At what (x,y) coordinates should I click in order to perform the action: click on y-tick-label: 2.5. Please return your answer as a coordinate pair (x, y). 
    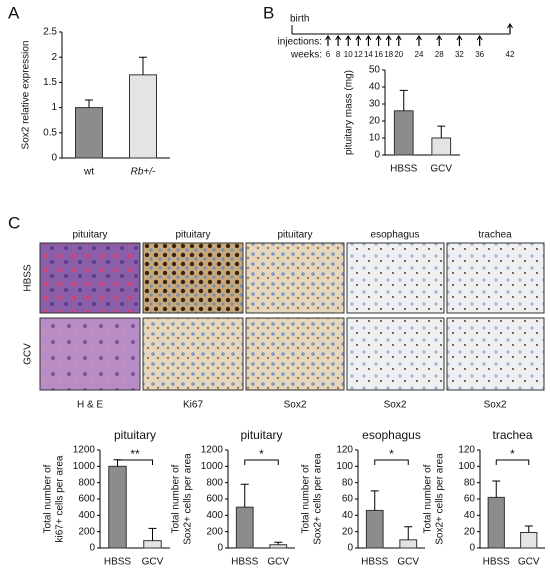
    Looking at the image, I should click on (50, 32).